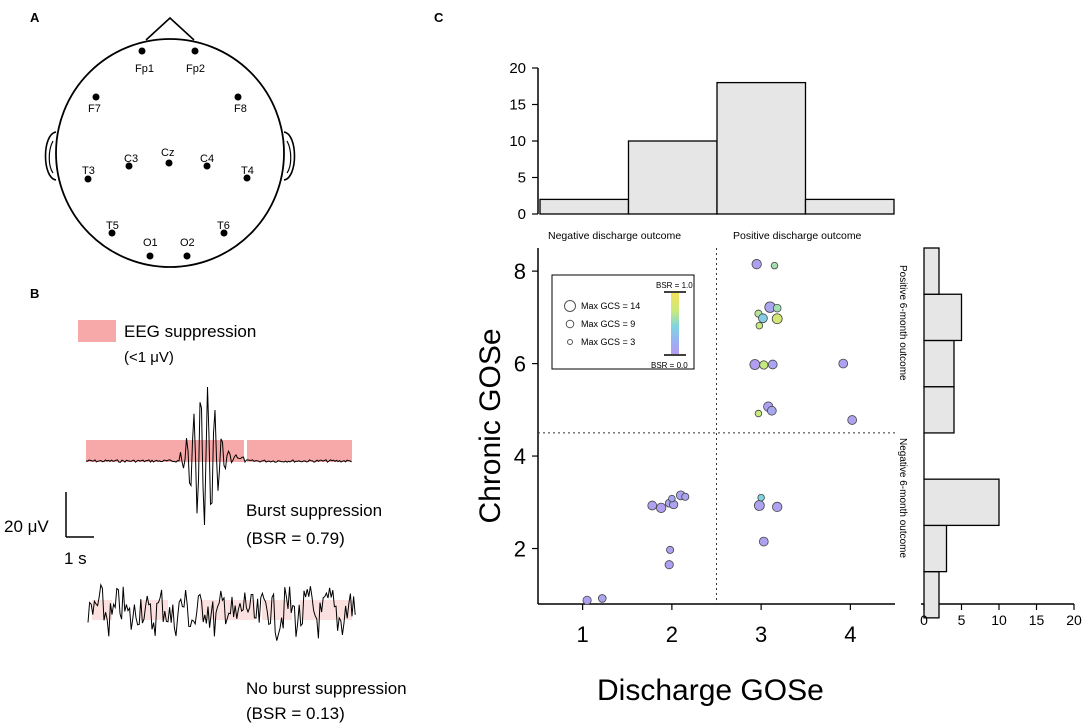  Describe the element at coordinates (962, 620) in the screenshot. I see `right-hist-tick-label-1: 5` at that location.